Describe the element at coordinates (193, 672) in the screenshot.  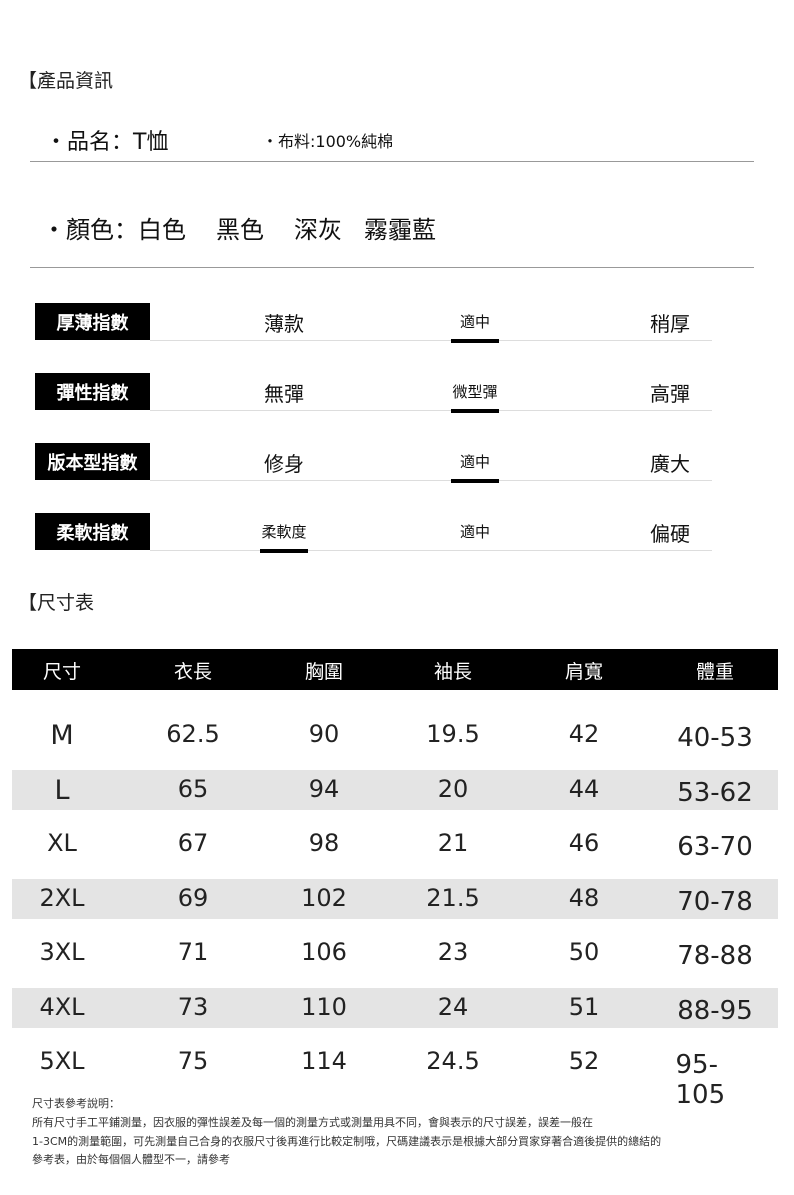
I see `column-header: 衣長` at that location.